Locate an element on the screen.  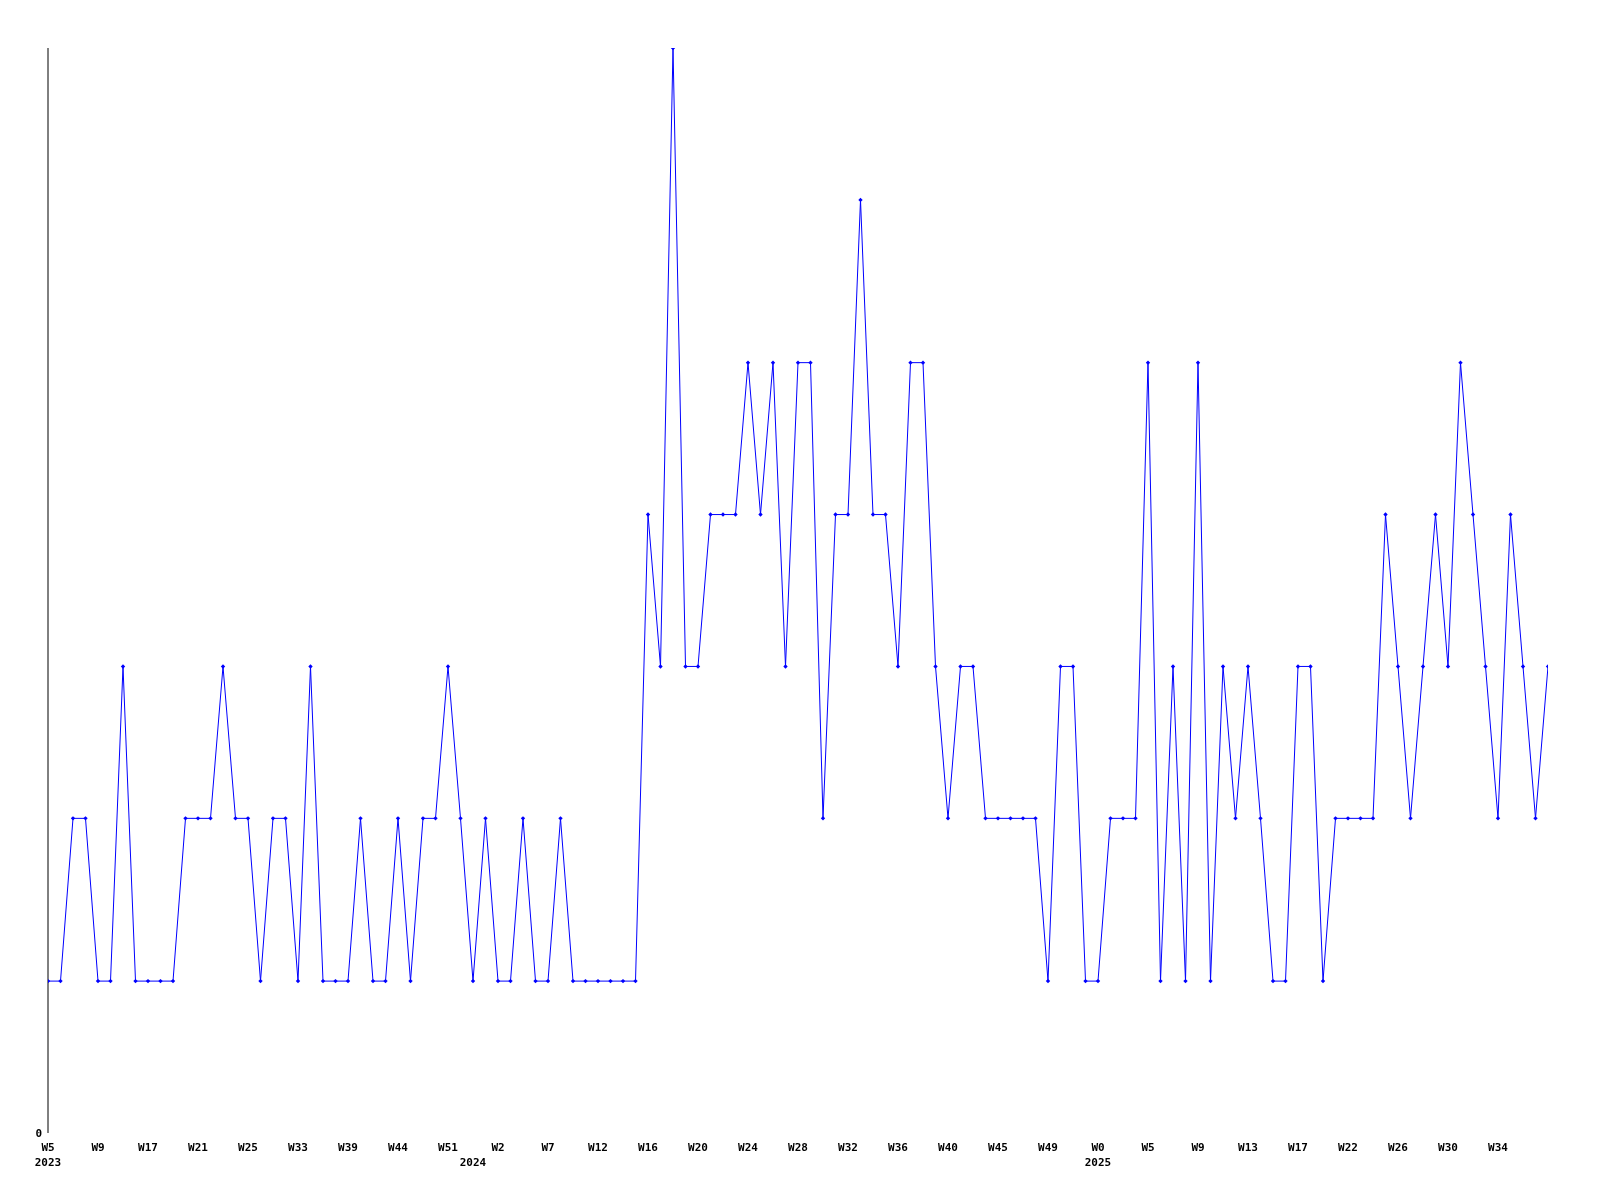
annotation: 0 is located at coordinates (38, 1133).